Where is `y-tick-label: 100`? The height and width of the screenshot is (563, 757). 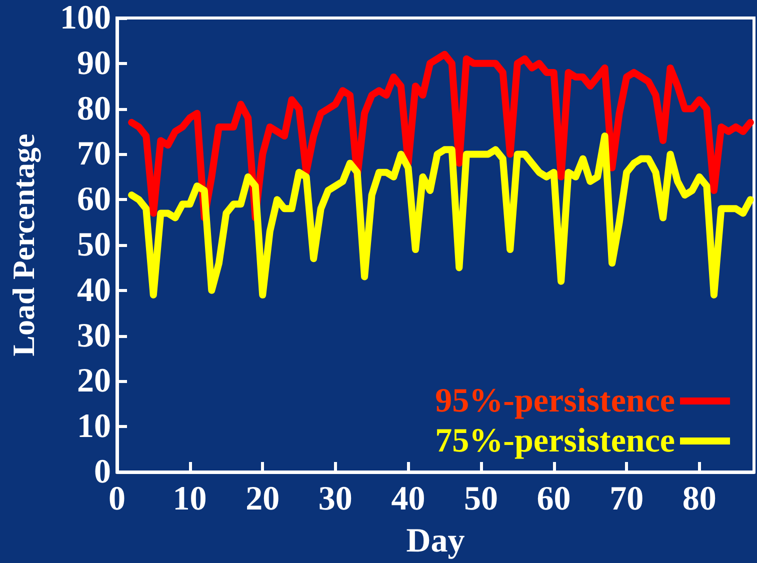 y-tick-label: 100 is located at coordinates (85, 18).